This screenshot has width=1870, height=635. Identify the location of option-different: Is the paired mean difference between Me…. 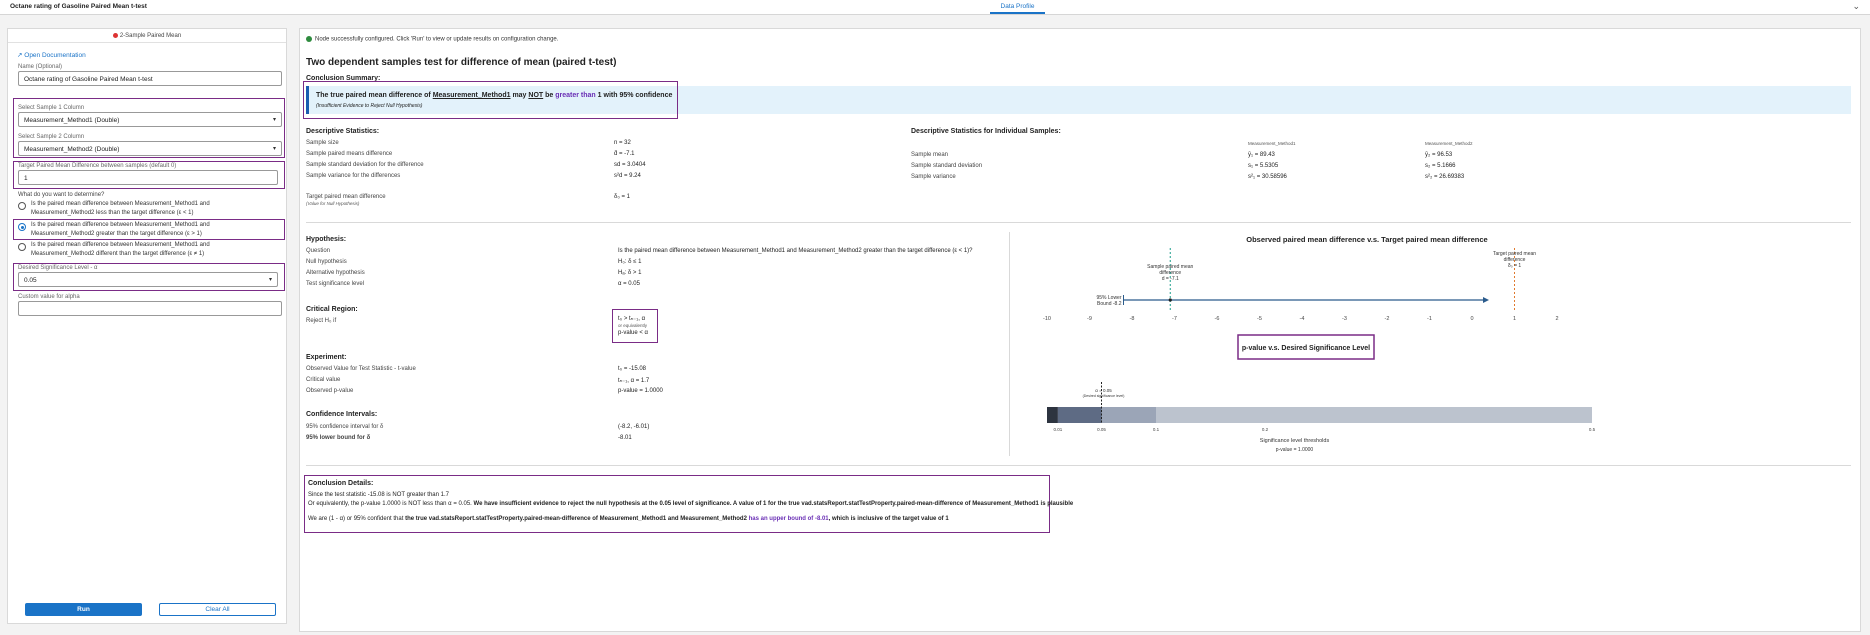
(148, 249).